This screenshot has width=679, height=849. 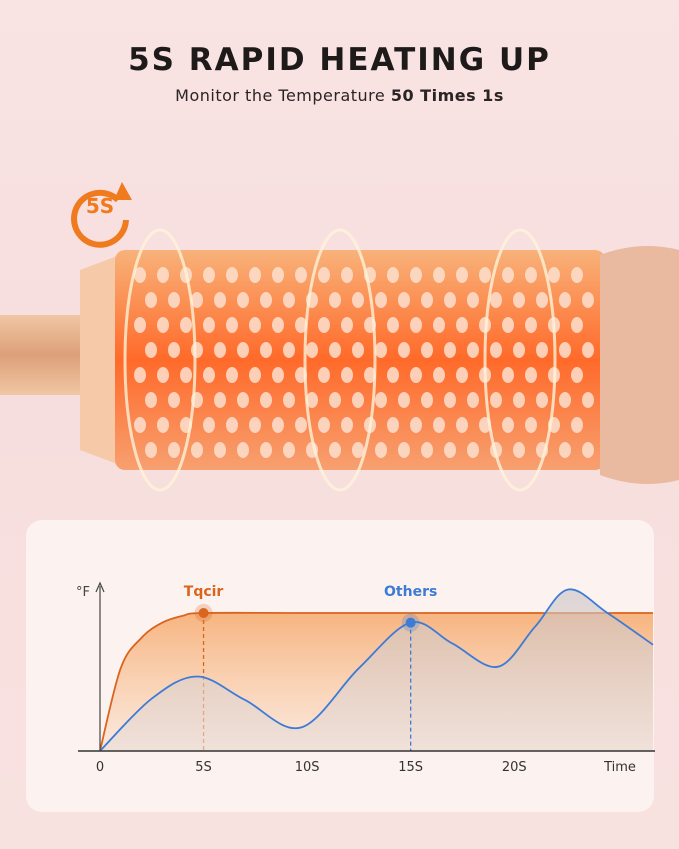 I want to click on x-tick-label: 0, so click(x=100, y=767).